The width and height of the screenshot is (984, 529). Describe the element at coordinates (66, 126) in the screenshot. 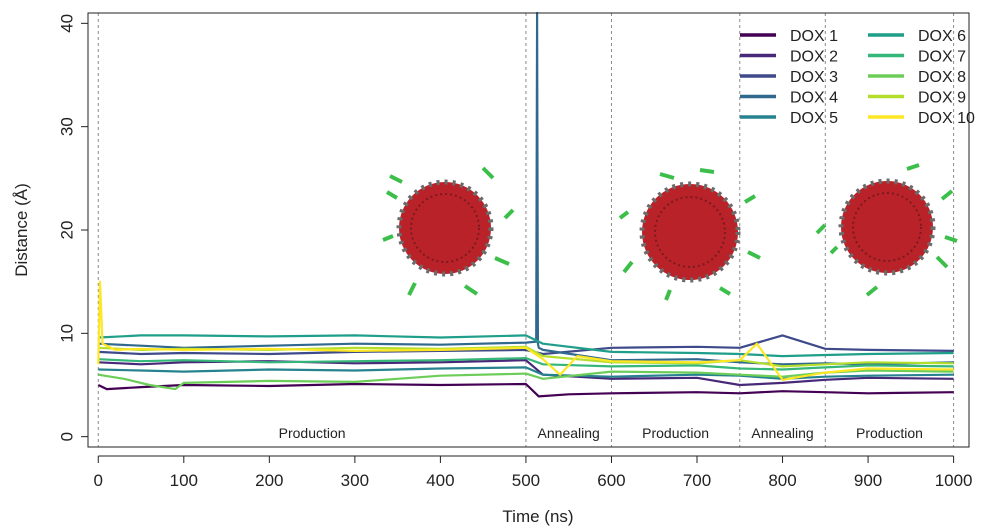

I see `y-tick-label: 30` at that location.